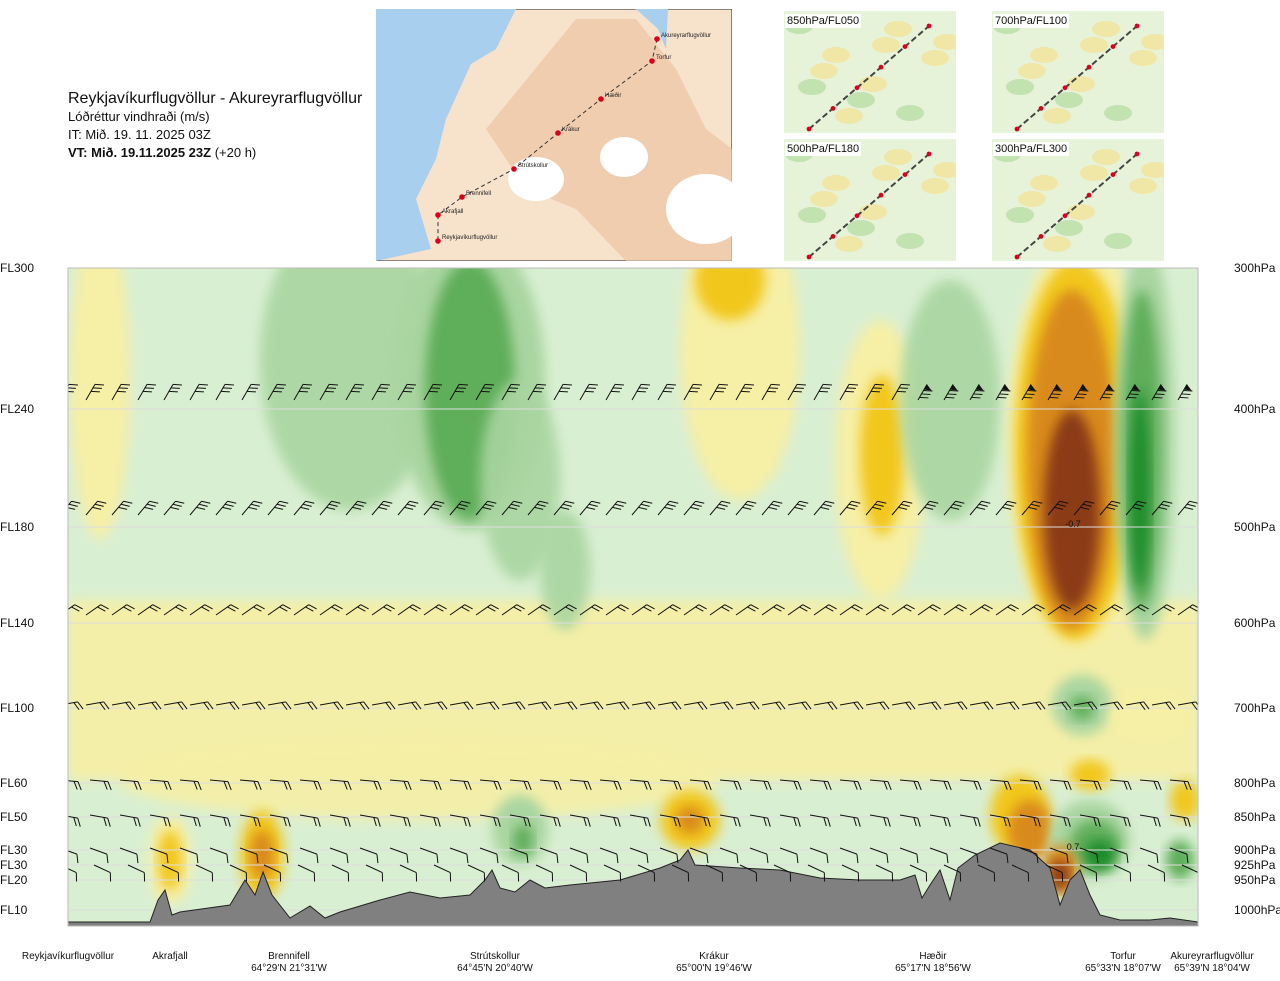  What do you see at coordinates (933, 968) in the screenshot?
I see `location-coord: 65°17'N 18°56'W` at bounding box center [933, 968].